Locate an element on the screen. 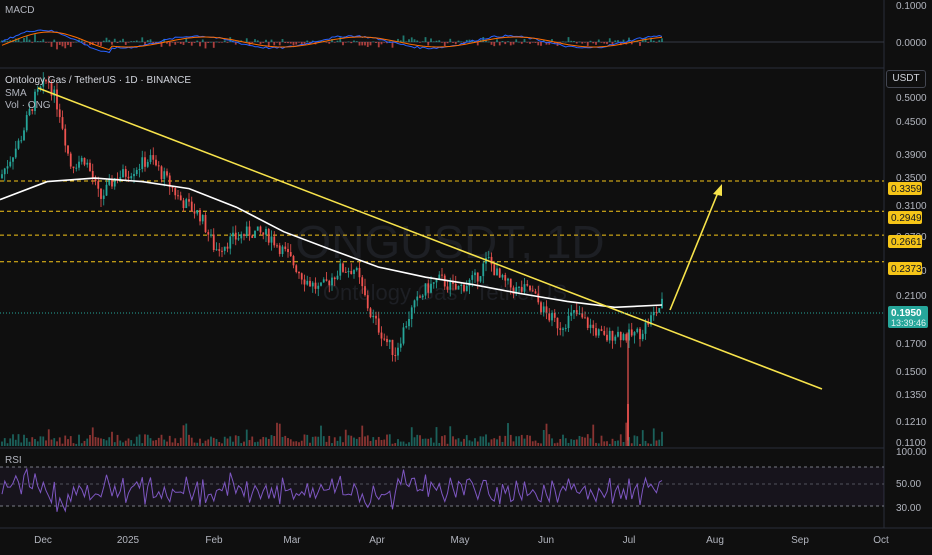 The image size is (932, 555). symbol-title: Ontology Gas / TetherUS · 1D · BINANCE is located at coordinates (98, 80).